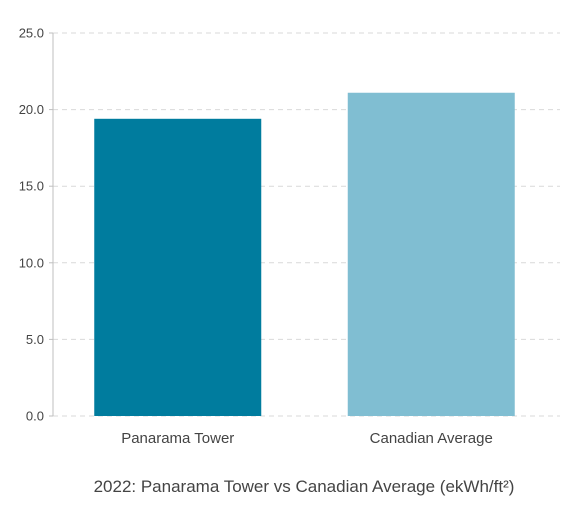  I want to click on y-tick-label: 10.0, so click(31, 262).